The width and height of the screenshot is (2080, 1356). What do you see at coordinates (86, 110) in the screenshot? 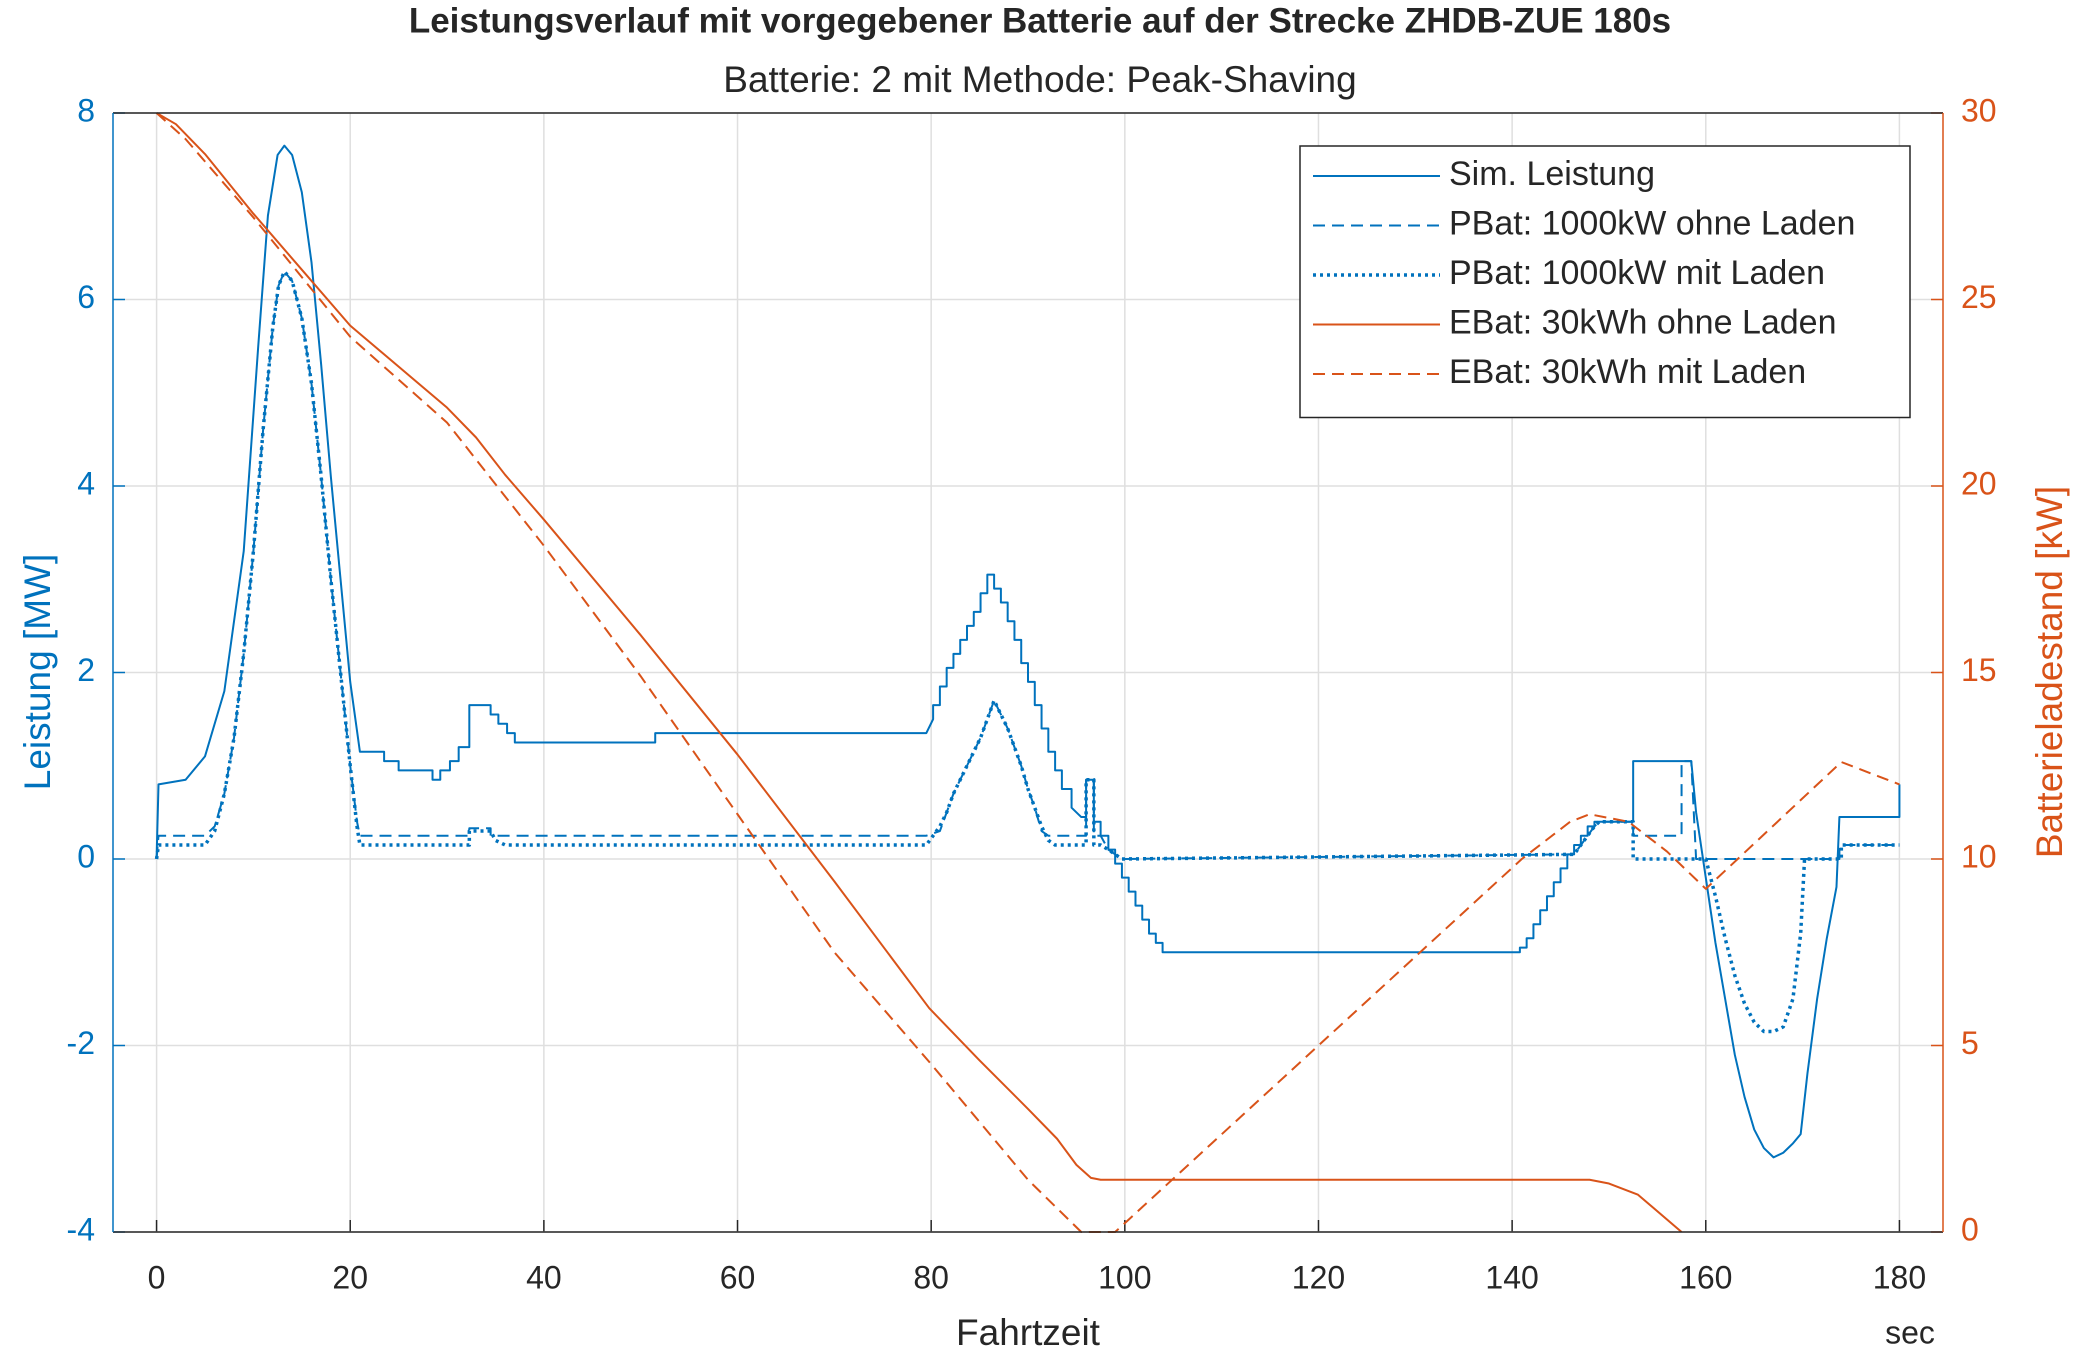
I see `y-tick-label: 8` at bounding box center [86, 110].